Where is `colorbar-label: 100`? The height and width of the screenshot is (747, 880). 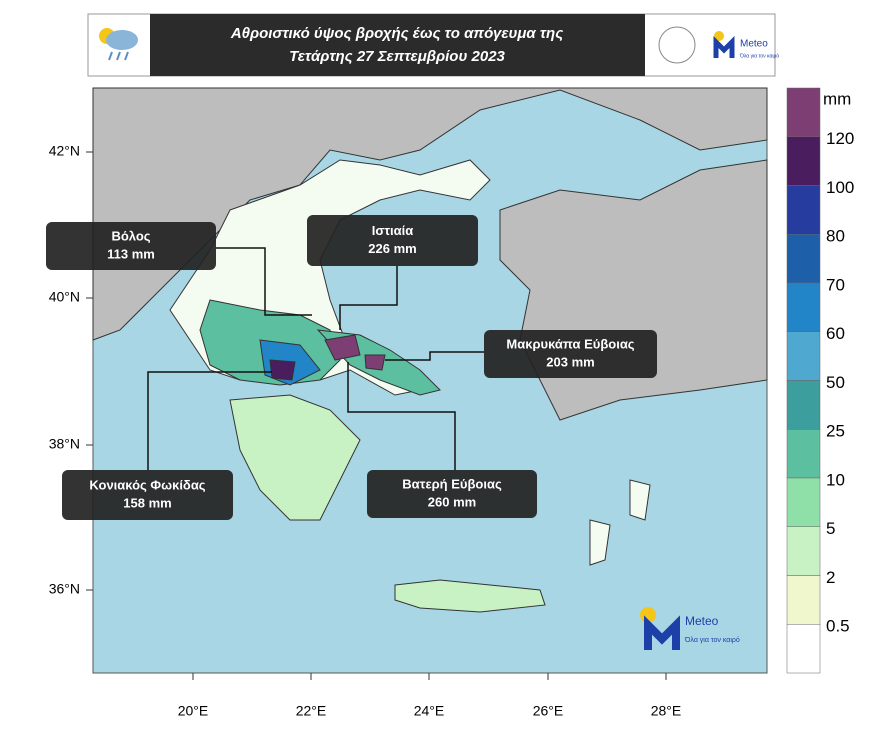
colorbar-label: 100 is located at coordinates (840, 187).